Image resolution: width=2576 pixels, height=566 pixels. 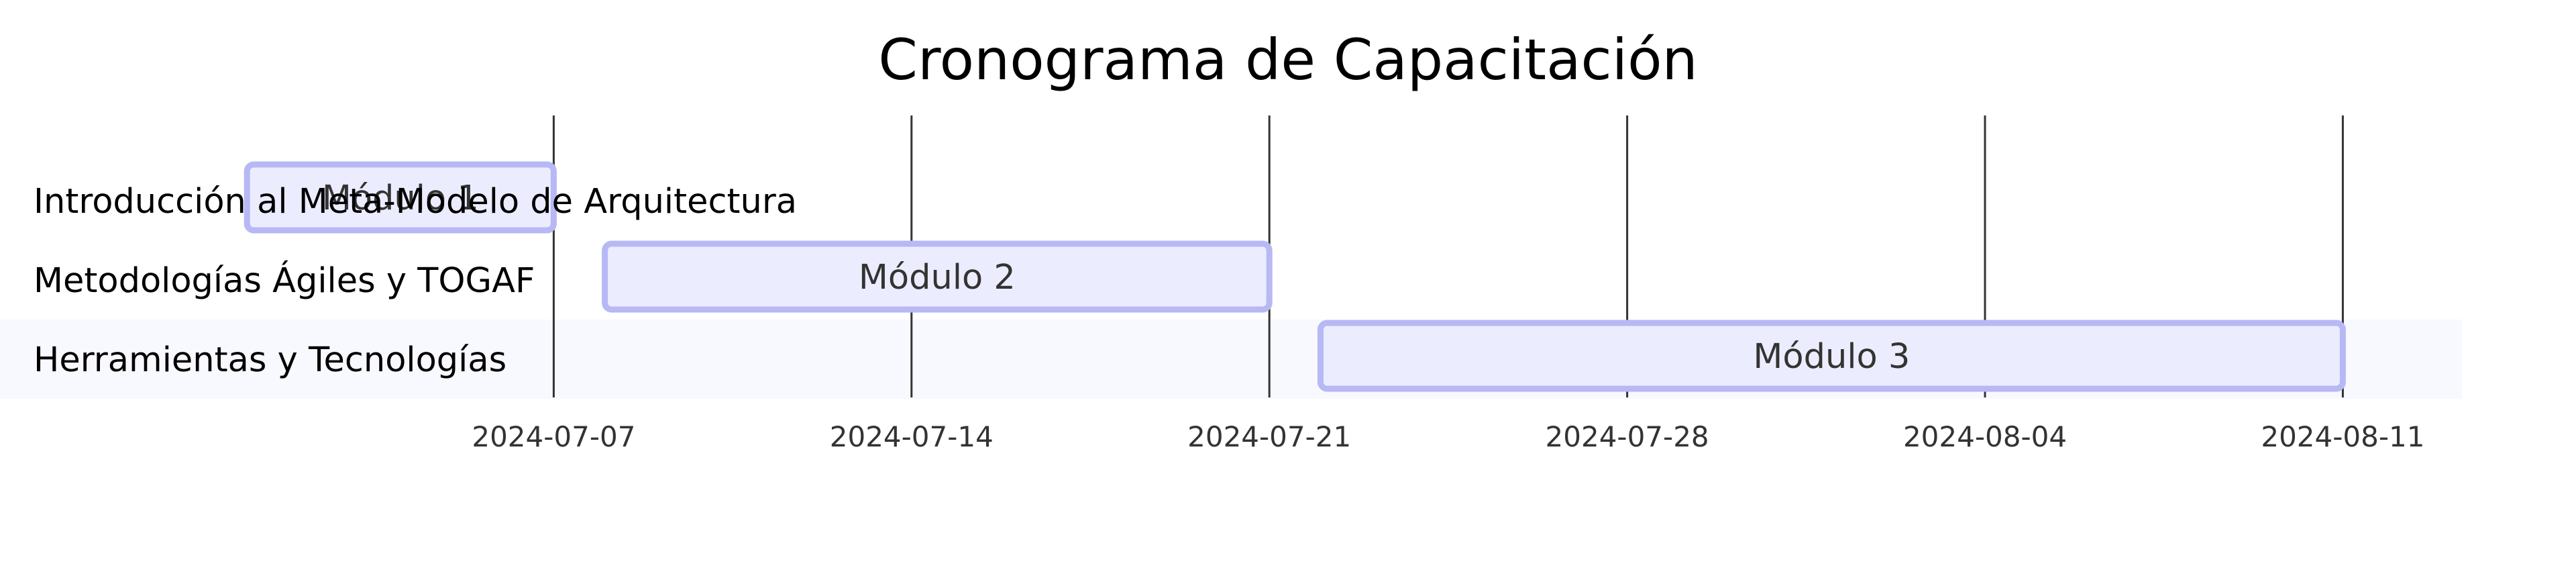 What do you see at coordinates (1269, 436) in the screenshot?
I see `tick-label: 2024-07-21` at bounding box center [1269, 436].